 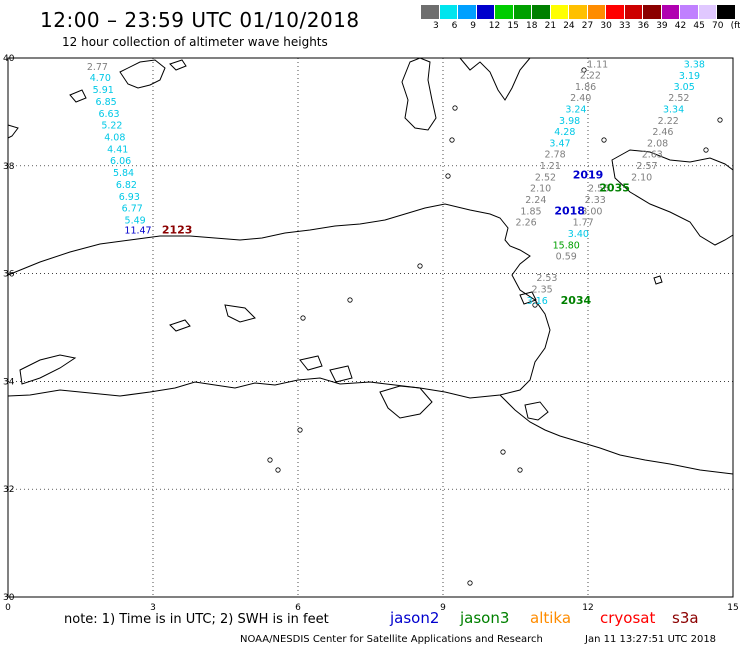 What do you see at coordinates (673, 109) in the screenshot?
I see `wave-height-label: 3.34` at bounding box center [673, 109].